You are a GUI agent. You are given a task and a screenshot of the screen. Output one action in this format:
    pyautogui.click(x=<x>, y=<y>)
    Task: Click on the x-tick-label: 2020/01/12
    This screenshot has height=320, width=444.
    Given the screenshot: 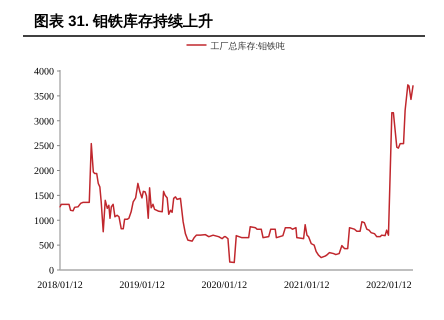 What is the action you would take?
    pyautogui.click(x=225, y=285)
    